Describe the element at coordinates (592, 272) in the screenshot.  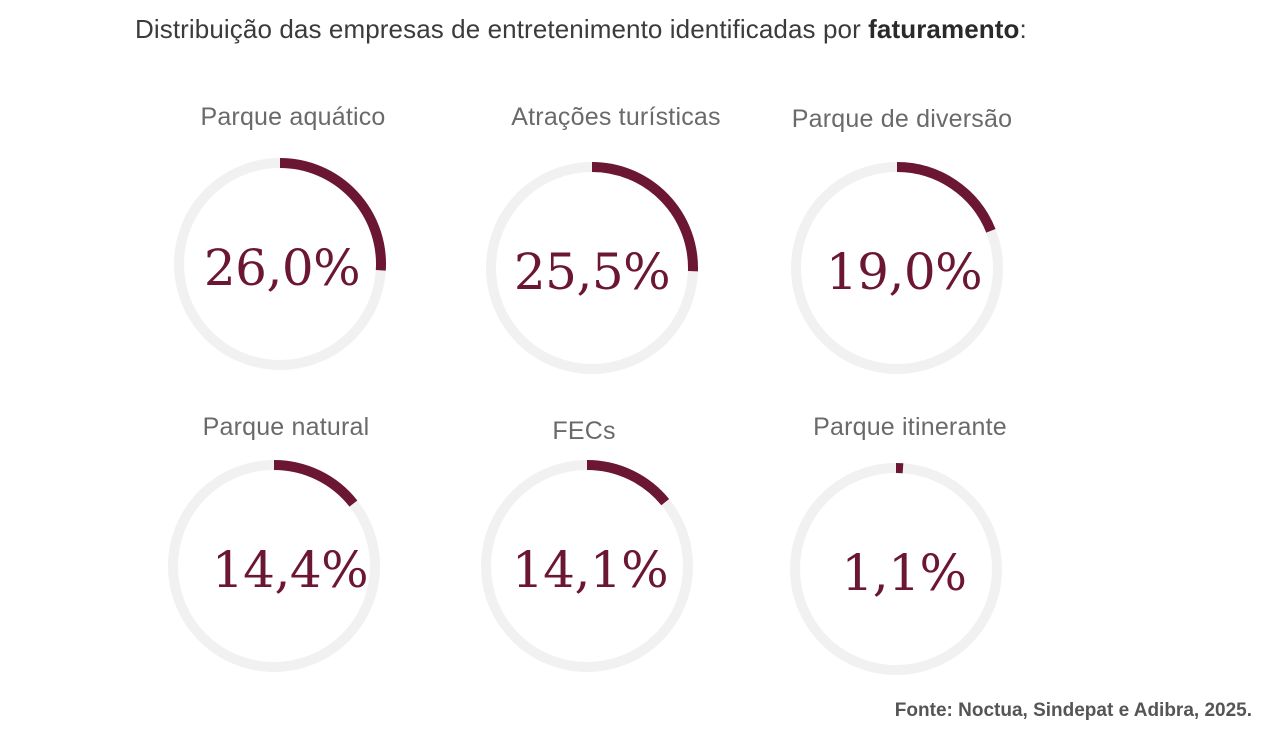
I see `gauge-1-value-label: 25,5%` at that location.